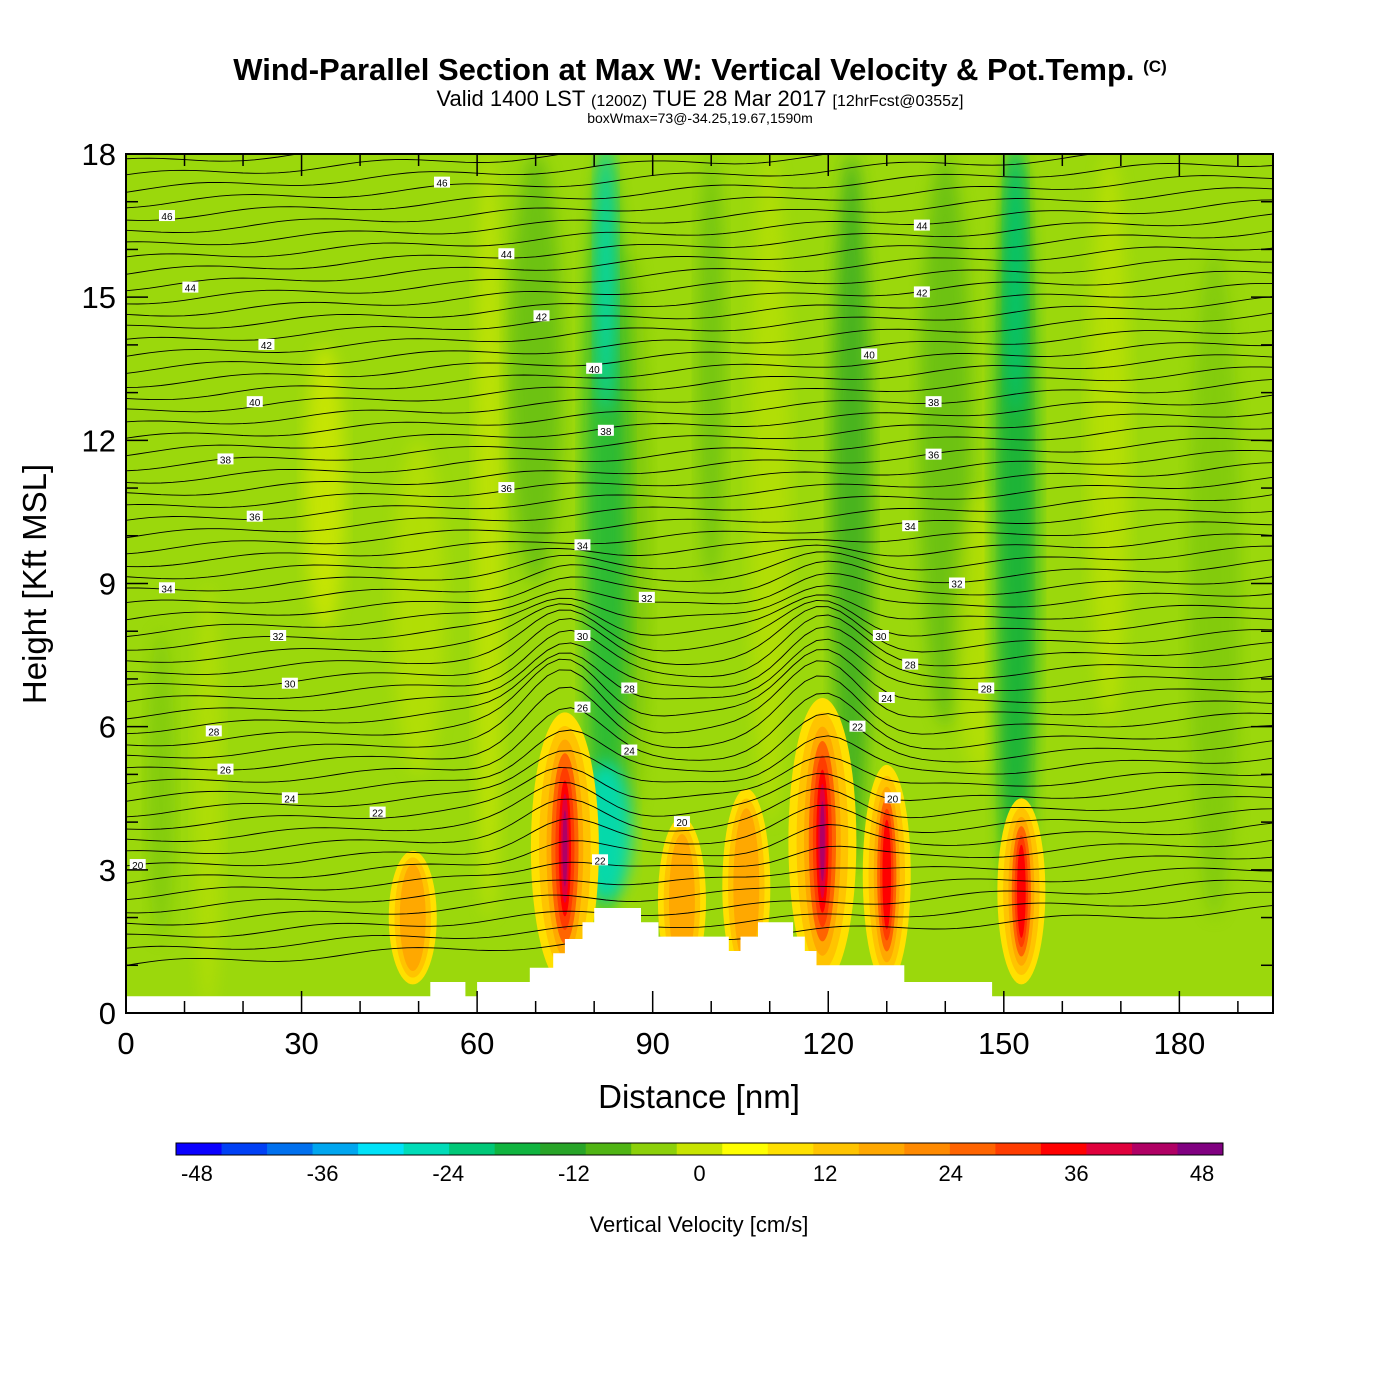  Describe the element at coordinates (99, 154) in the screenshot. I see `y-tick-label: 18` at that location.